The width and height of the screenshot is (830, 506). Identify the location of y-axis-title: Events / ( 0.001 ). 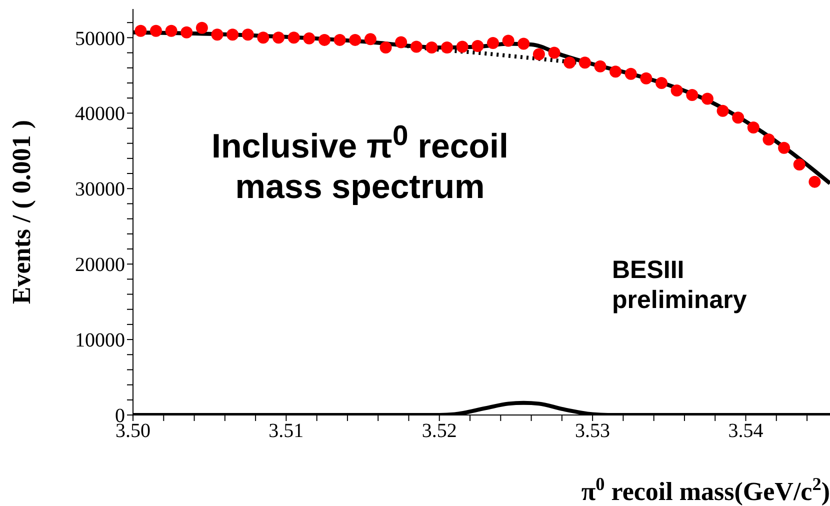
(21, 212).